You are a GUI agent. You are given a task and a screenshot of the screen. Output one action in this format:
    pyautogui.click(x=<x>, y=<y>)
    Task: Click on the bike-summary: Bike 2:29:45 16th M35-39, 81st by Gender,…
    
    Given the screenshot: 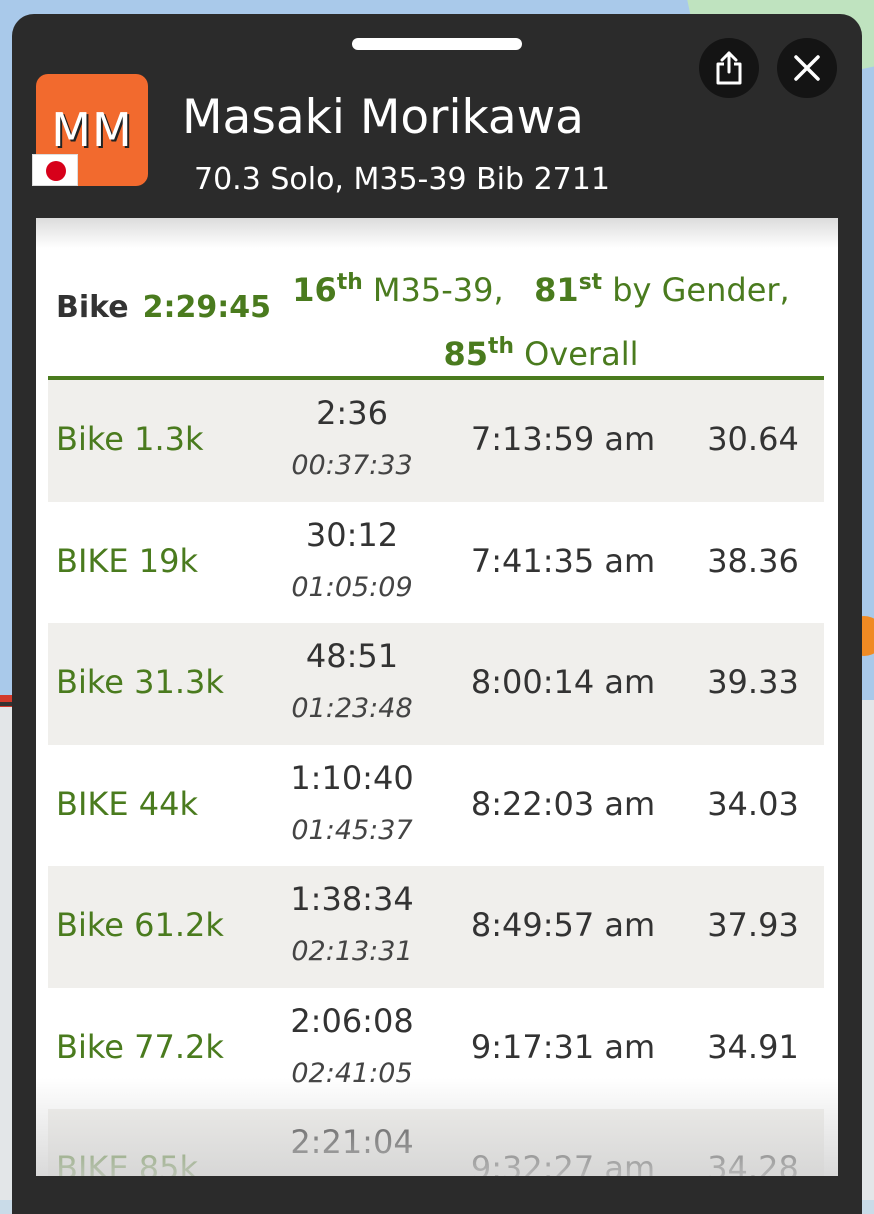 What is the action you would take?
    pyautogui.click(x=437, y=298)
    